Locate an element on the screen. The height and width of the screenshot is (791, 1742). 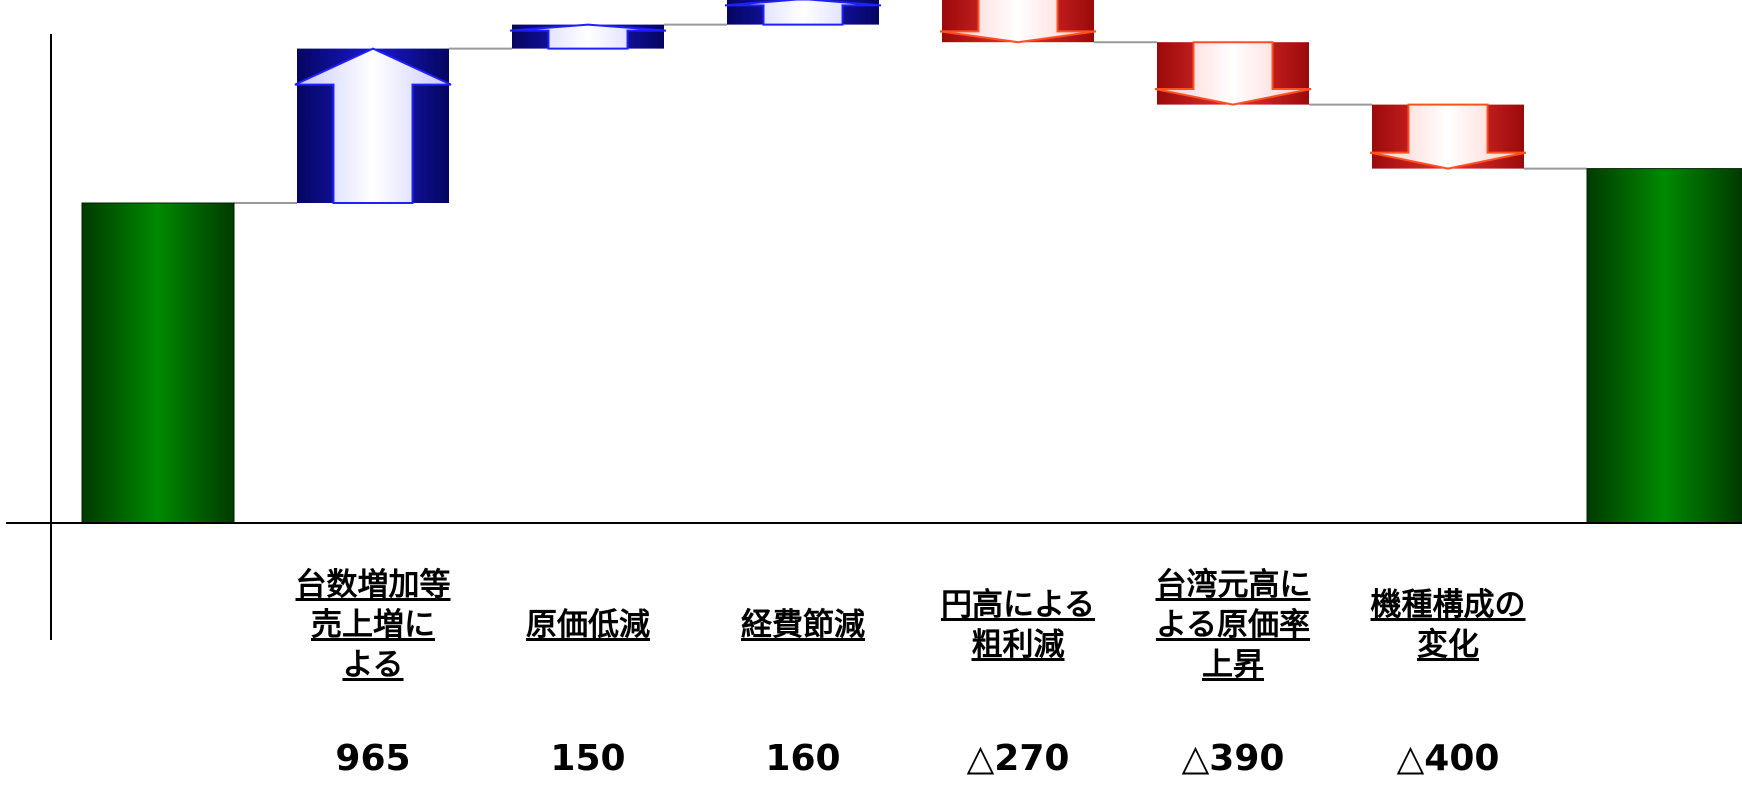
category-label-line: 原価低減 is located at coordinates (588, 625).